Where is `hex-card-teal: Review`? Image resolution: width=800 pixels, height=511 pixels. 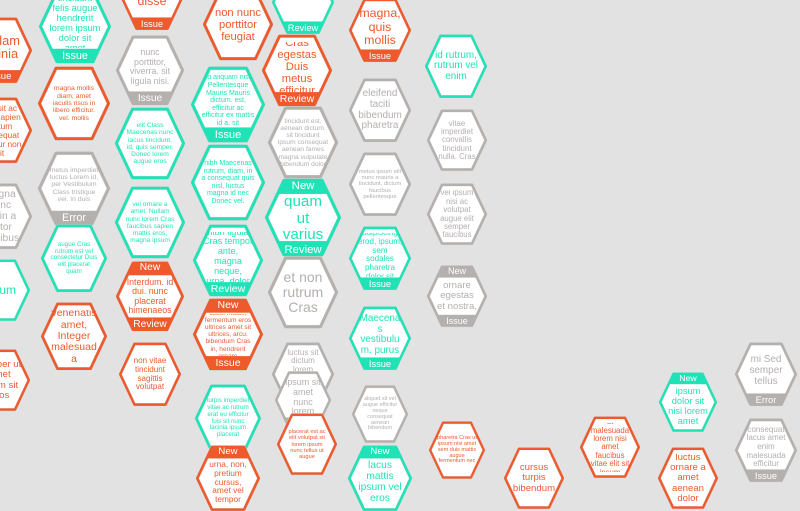 hex-card-teal: Review is located at coordinates (303, 17).